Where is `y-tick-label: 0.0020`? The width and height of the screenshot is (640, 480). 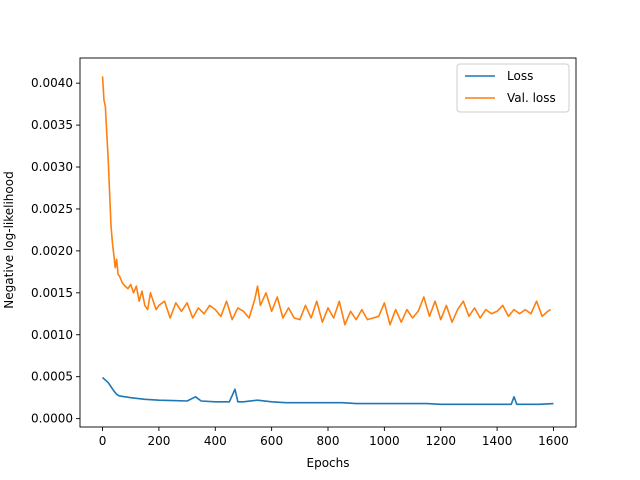
y-tick-label: 0.0020 is located at coordinates (52, 251).